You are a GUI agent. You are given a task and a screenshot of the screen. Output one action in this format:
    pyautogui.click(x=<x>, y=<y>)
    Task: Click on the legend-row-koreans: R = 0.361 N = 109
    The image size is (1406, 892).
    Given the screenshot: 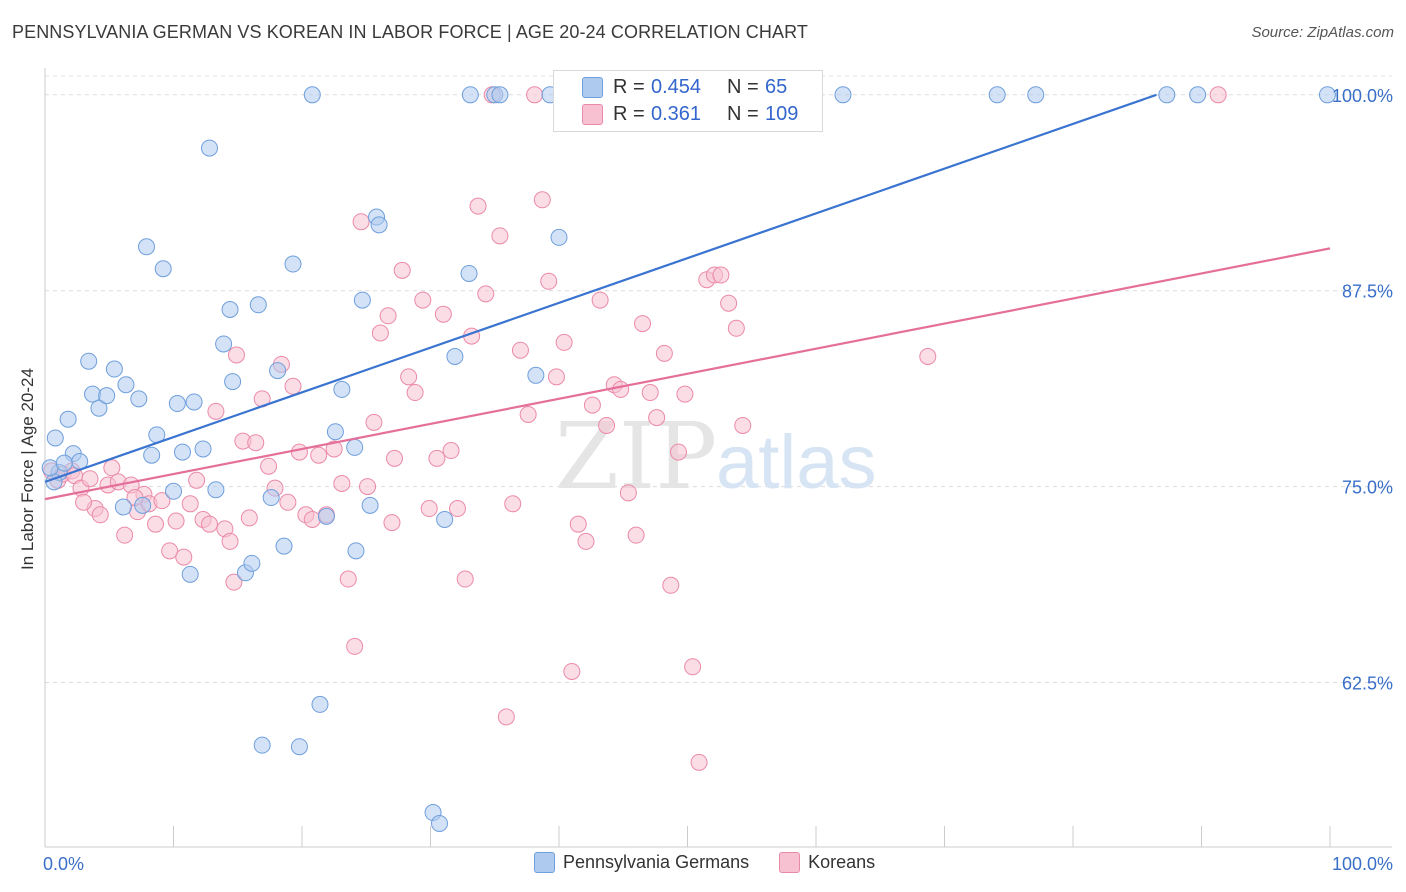 What is the action you would take?
    pyautogui.click(x=690, y=114)
    